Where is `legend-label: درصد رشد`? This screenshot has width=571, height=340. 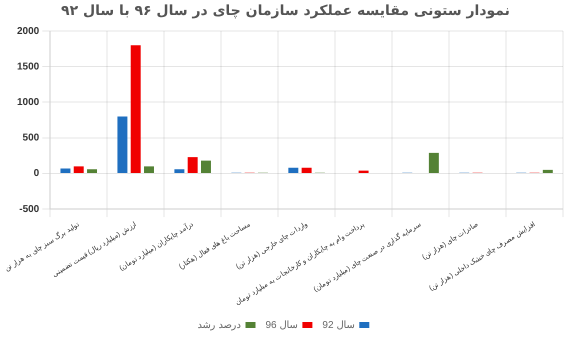 legend-label: درصد رشد is located at coordinates (219, 325).